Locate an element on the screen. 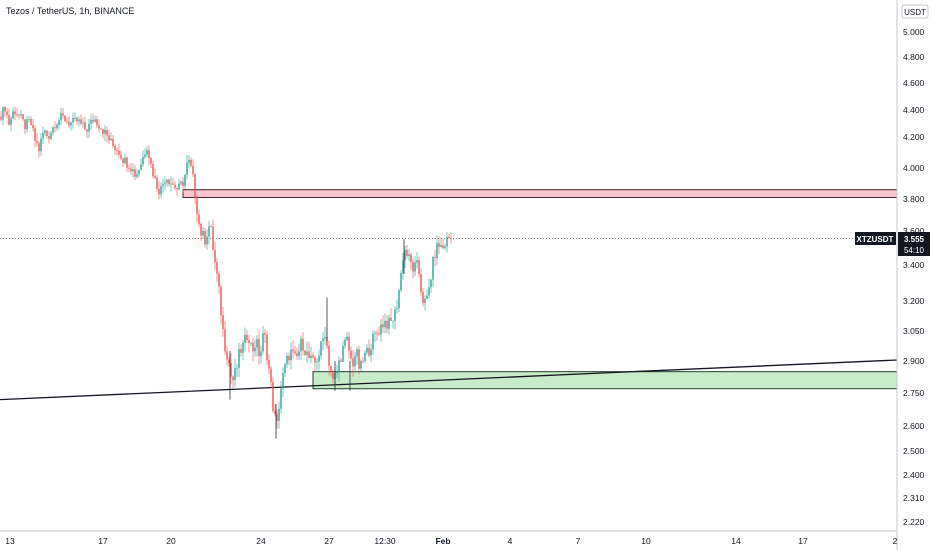  time-tick-label: 10 is located at coordinates (646, 541).